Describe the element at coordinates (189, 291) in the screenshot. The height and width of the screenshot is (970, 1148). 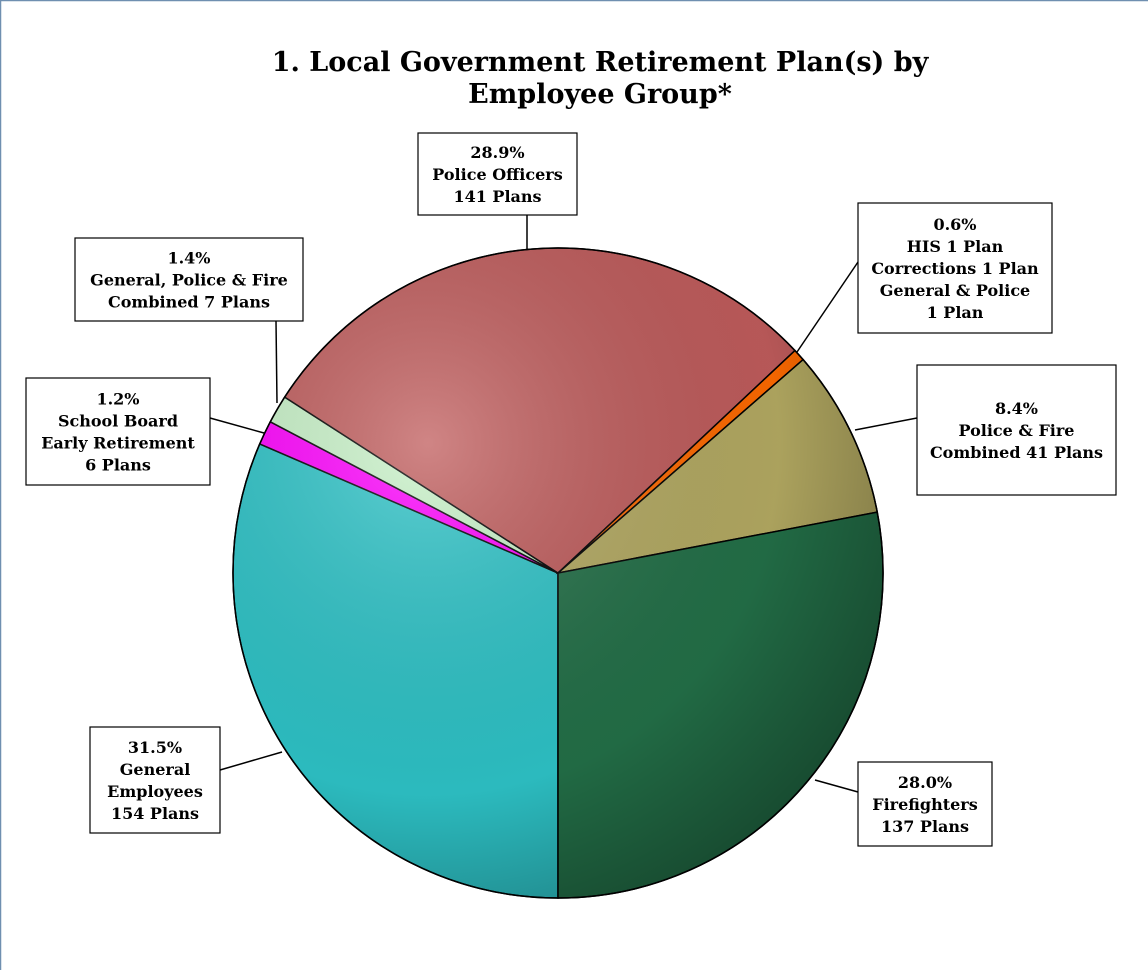
I see `category-label: General, Police & Fire Combined 7 Plans` at that location.